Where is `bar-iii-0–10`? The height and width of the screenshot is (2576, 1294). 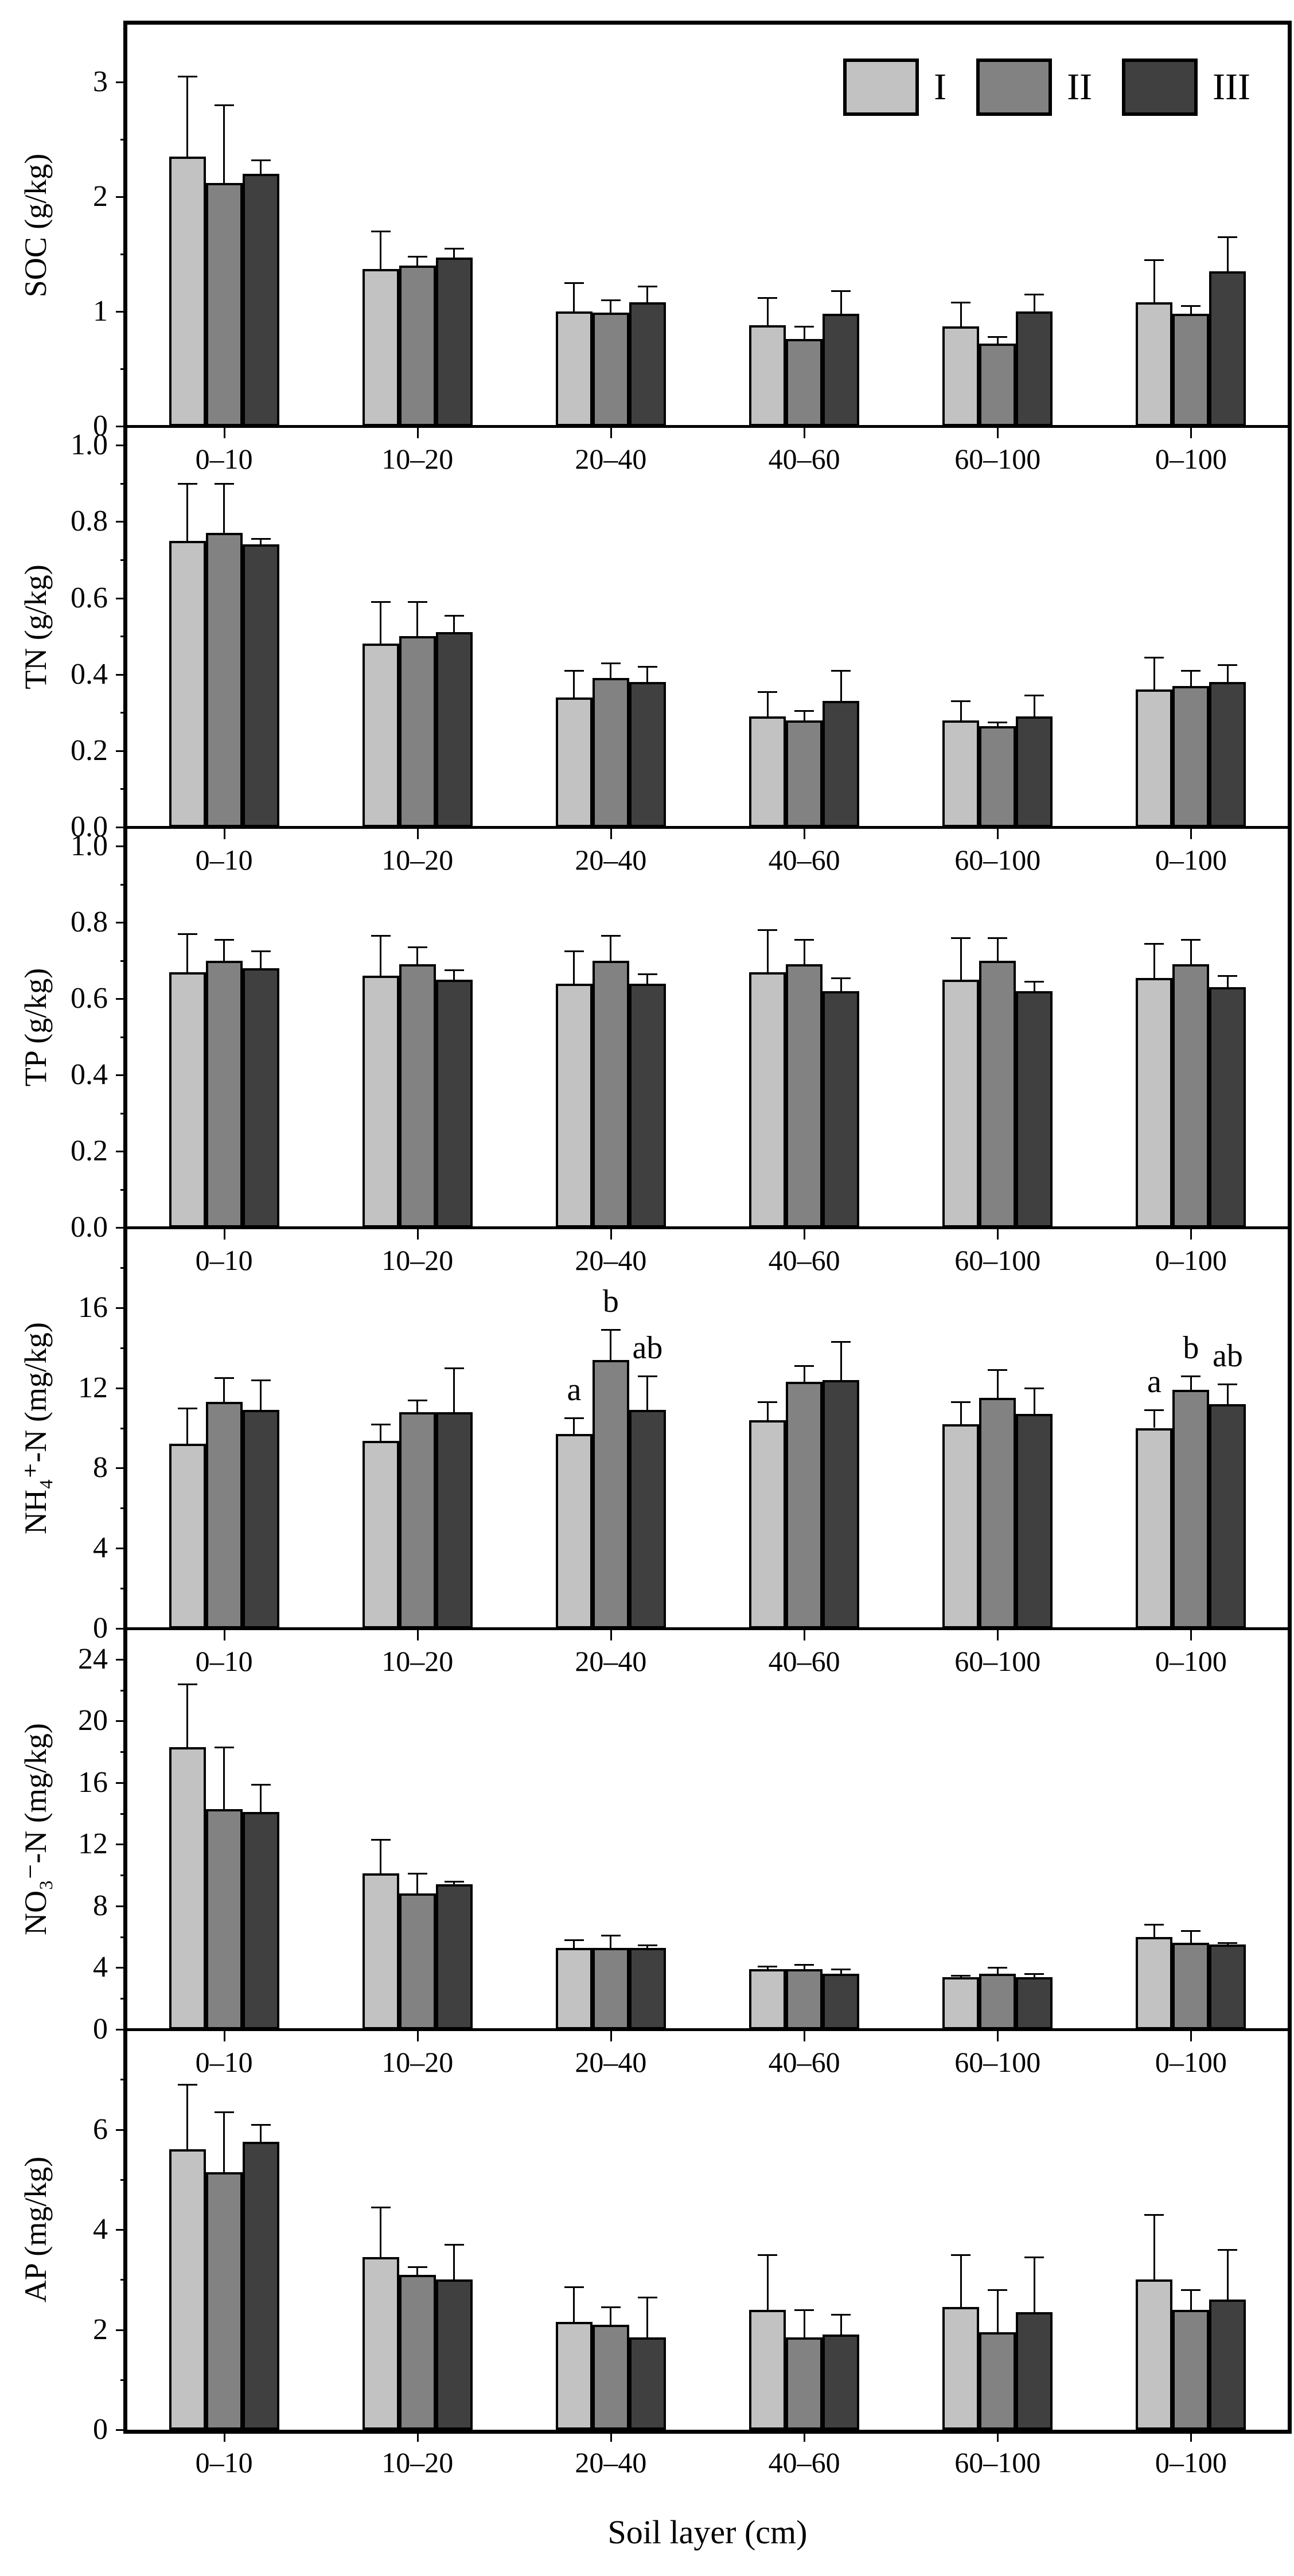
bar-iii-0–10 is located at coordinates (260, 2286).